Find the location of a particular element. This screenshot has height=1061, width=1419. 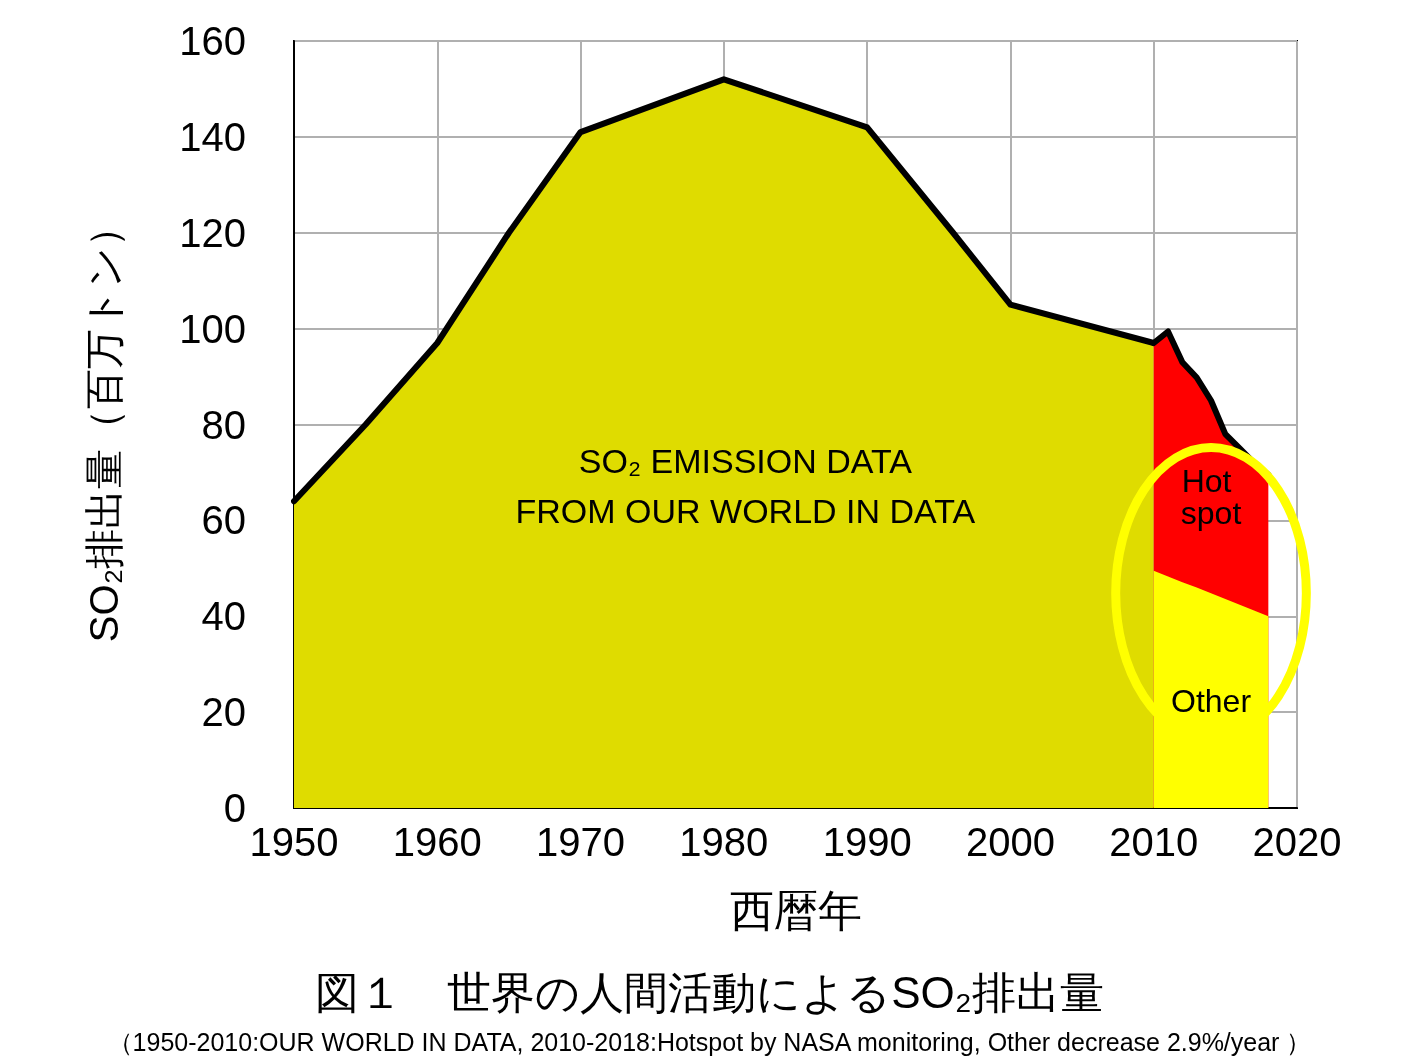

x-tick-label: 1950 is located at coordinates (294, 842).